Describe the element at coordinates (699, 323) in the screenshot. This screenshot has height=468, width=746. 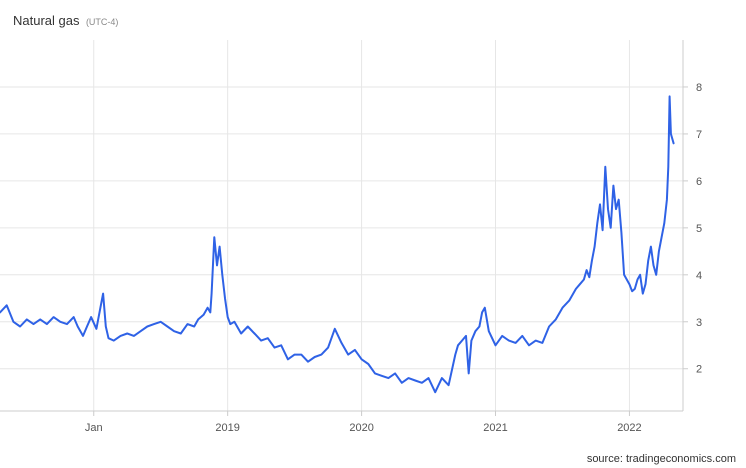
I see `y-tick-label: 3` at that location.